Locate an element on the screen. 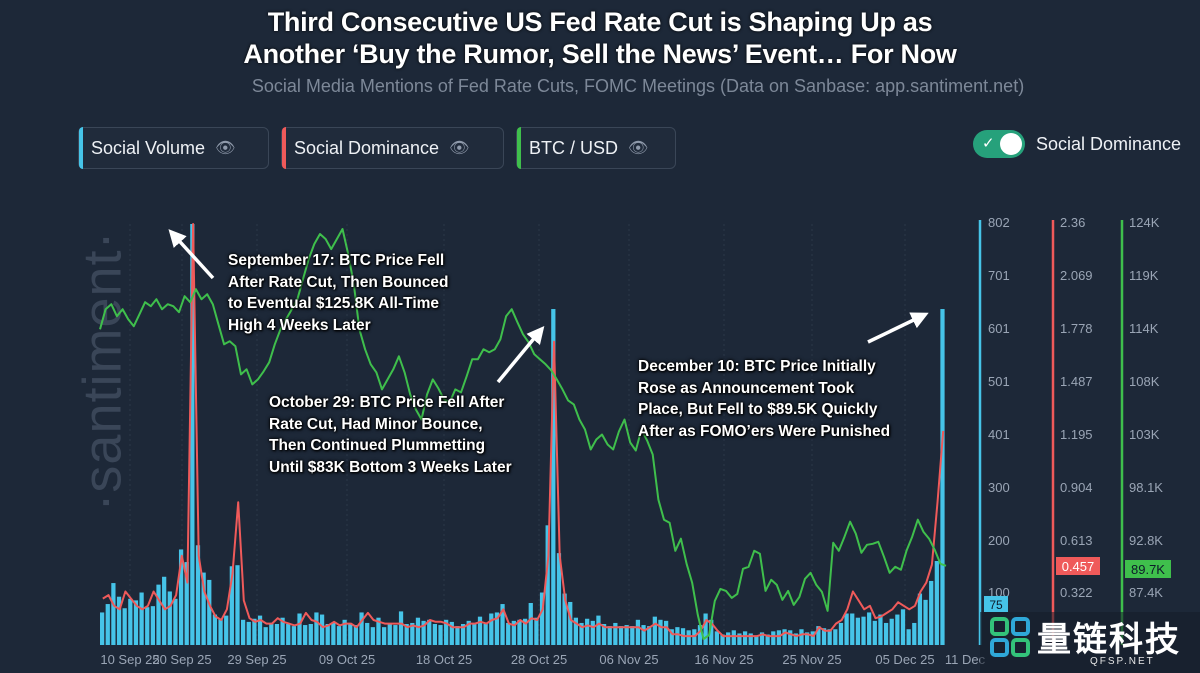 The image size is (1200, 673). y-tick-label: 701 is located at coordinates (999, 275).